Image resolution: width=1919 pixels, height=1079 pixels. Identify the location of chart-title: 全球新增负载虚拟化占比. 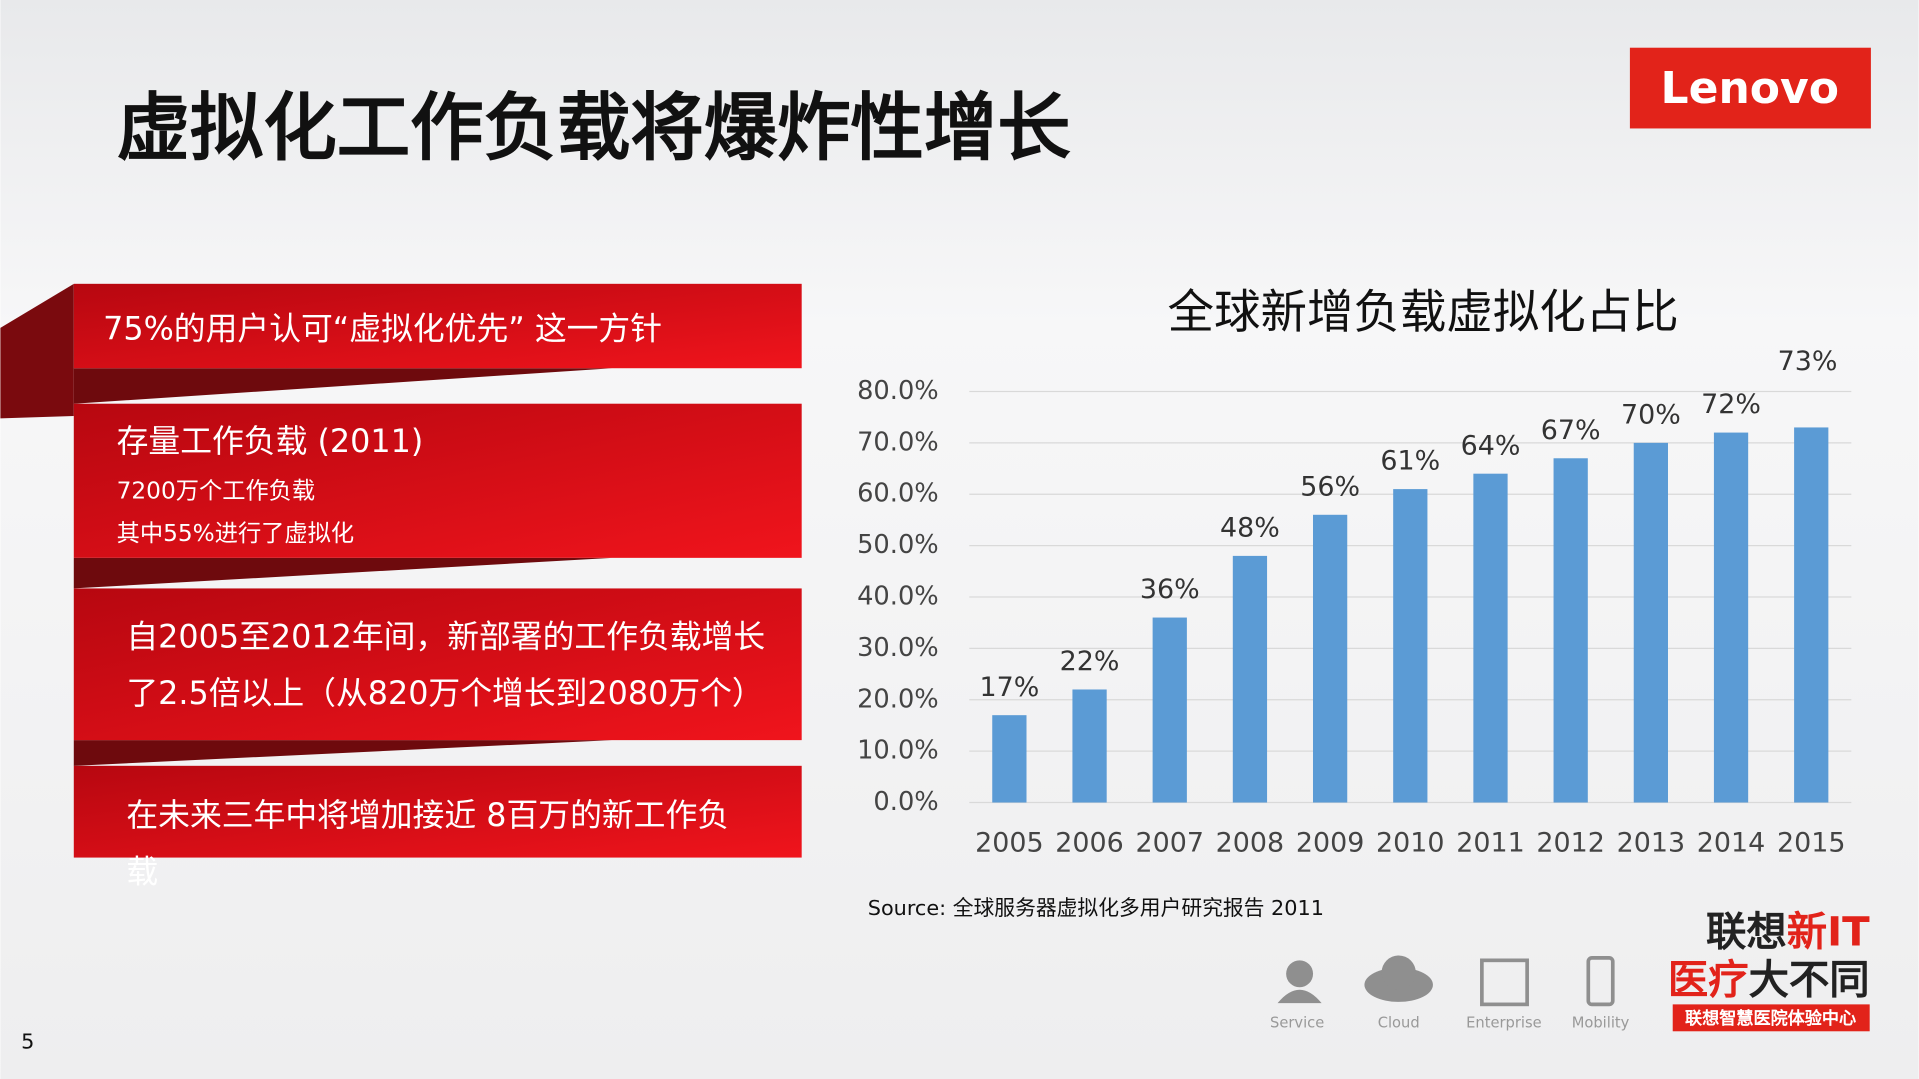
(1423, 312).